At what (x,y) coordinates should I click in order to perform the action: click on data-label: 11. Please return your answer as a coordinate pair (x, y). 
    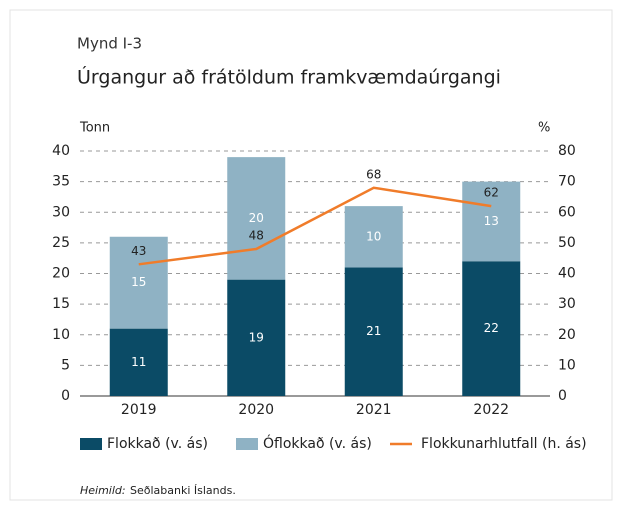
    Looking at the image, I should click on (138, 362).